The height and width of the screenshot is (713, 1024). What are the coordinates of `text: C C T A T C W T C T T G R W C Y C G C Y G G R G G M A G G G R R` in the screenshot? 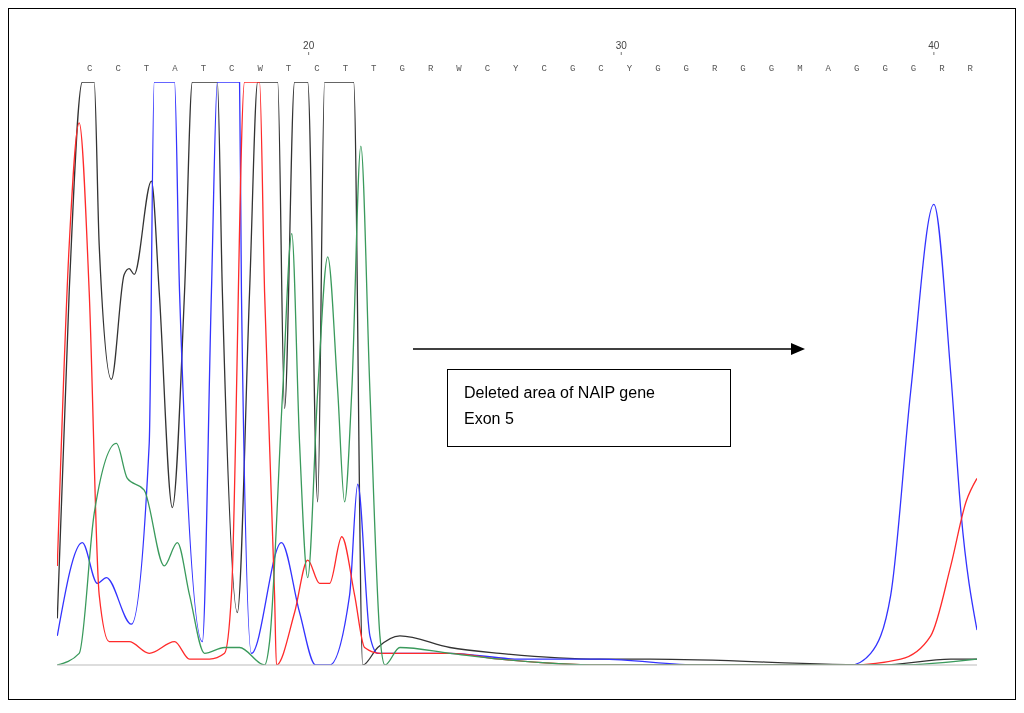 It's located at (530, 69).